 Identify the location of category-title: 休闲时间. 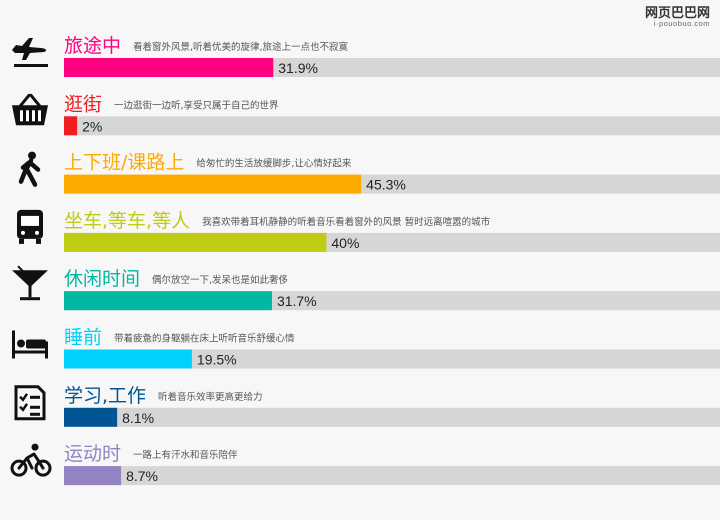
(102, 279).